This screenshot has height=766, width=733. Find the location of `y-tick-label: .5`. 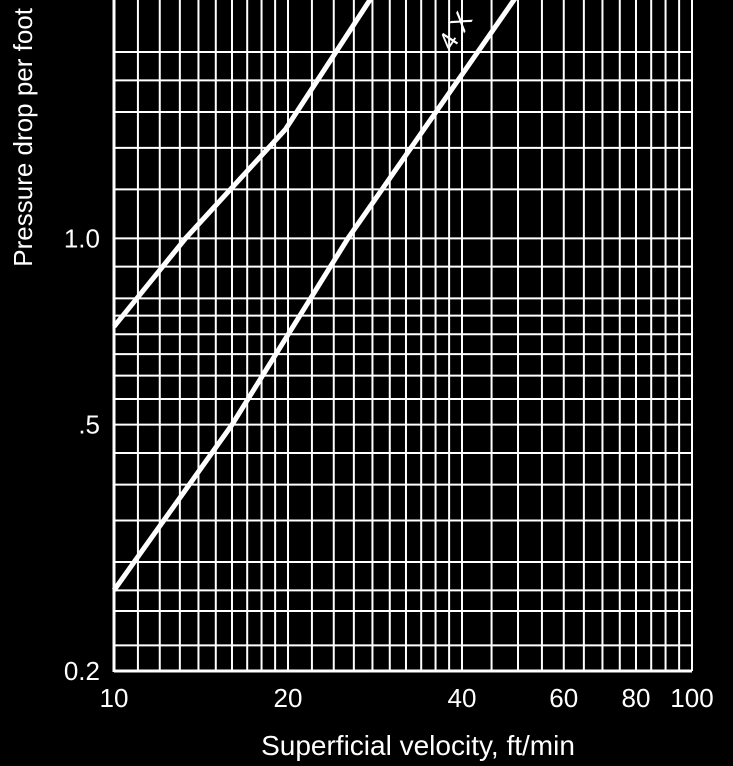

y-tick-label: .5 is located at coordinates (89, 425).